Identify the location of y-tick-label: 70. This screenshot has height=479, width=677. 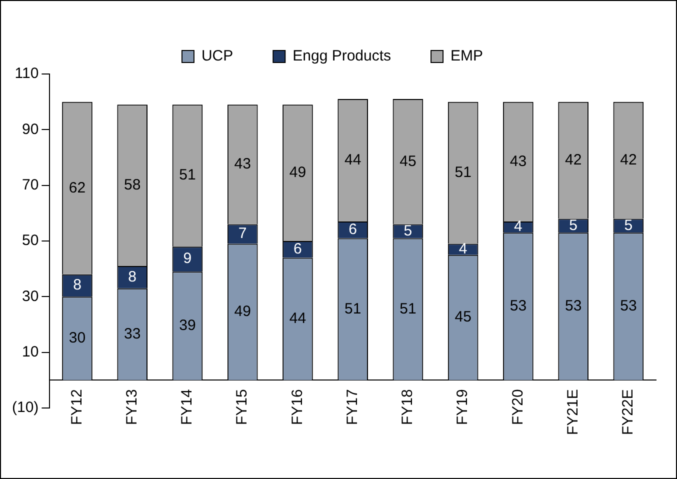
(30, 185).